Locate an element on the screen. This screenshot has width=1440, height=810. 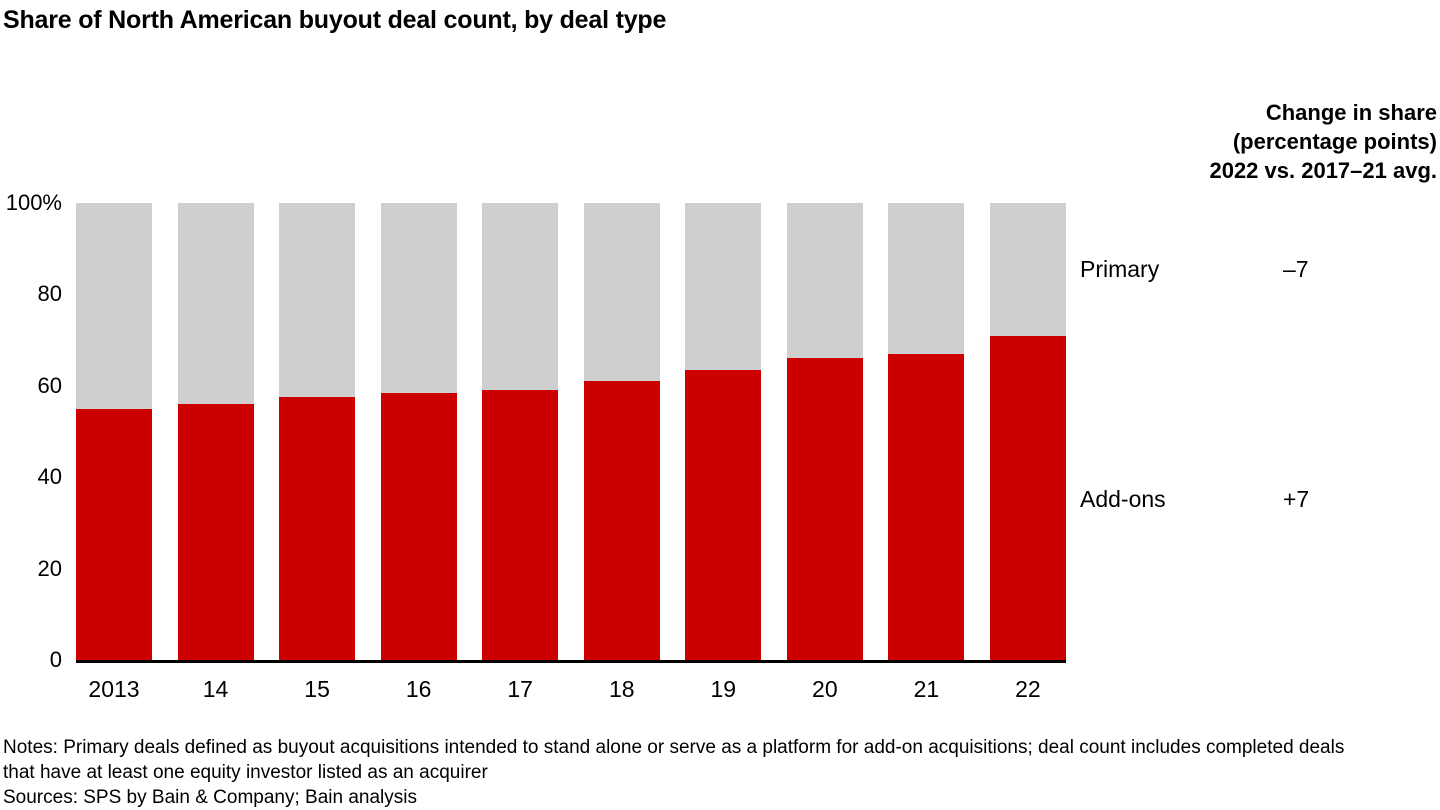
y-tick-label-0: 0 is located at coordinates (55, 659).